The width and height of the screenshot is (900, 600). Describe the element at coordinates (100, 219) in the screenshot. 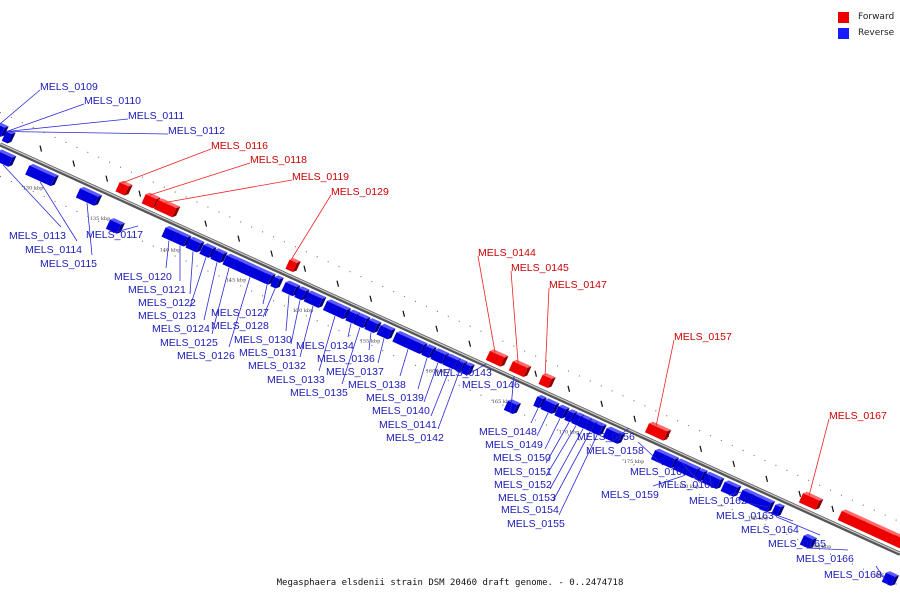

I see `ruler-tick-label: 135 kbp` at that location.